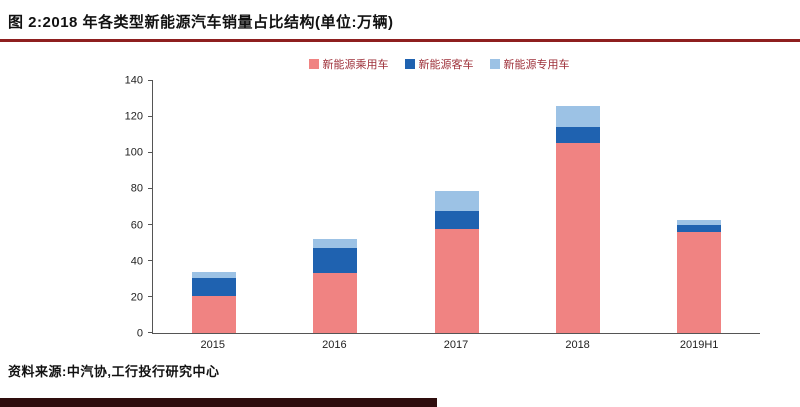 This screenshot has height=407, width=800. I want to click on legend-label: 新能源乘用车, so click(355, 65).